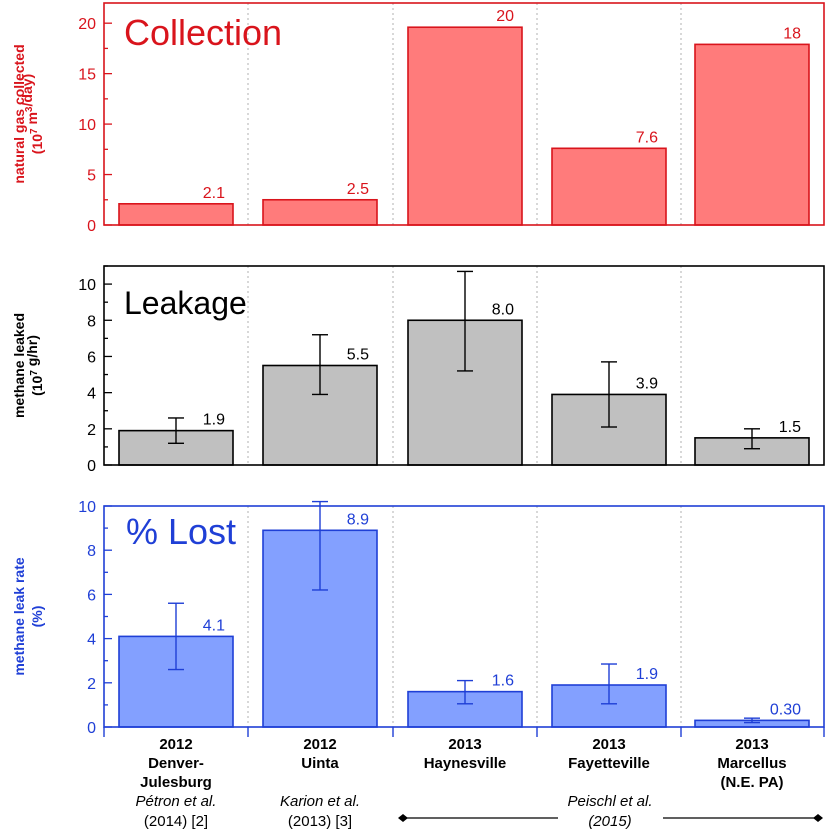 The height and width of the screenshot is (837, 827). What do you see at coordinates (214, 625) in the screenshot?
I see `data-label: 4.1` at bounding box center [214, 625].